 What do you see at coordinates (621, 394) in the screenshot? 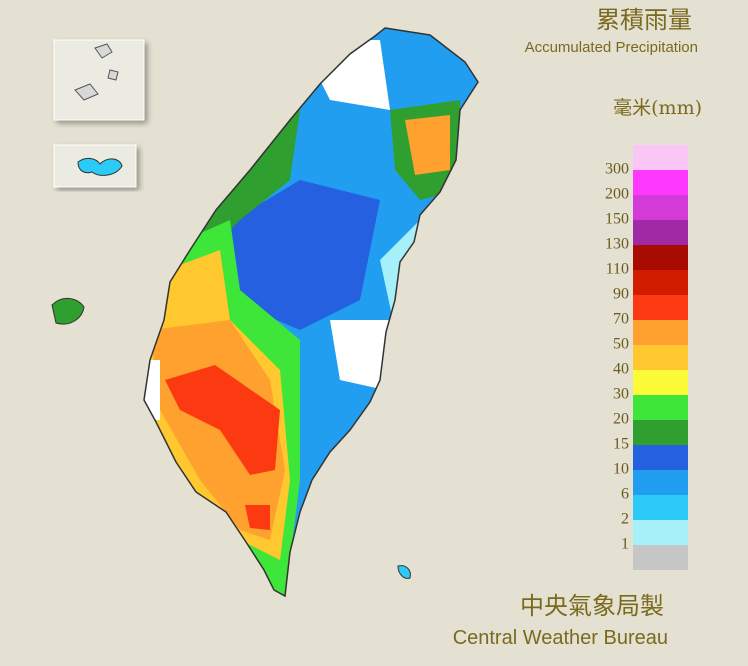
I see `legend-tick-label: 30` at bounding box center [621, 394].